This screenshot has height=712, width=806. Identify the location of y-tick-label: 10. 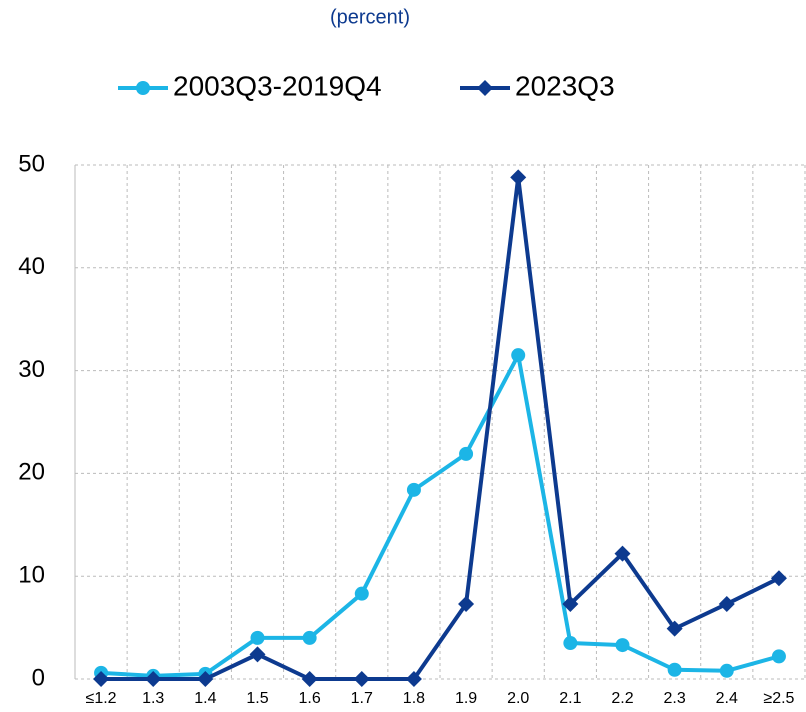
(31, 575).